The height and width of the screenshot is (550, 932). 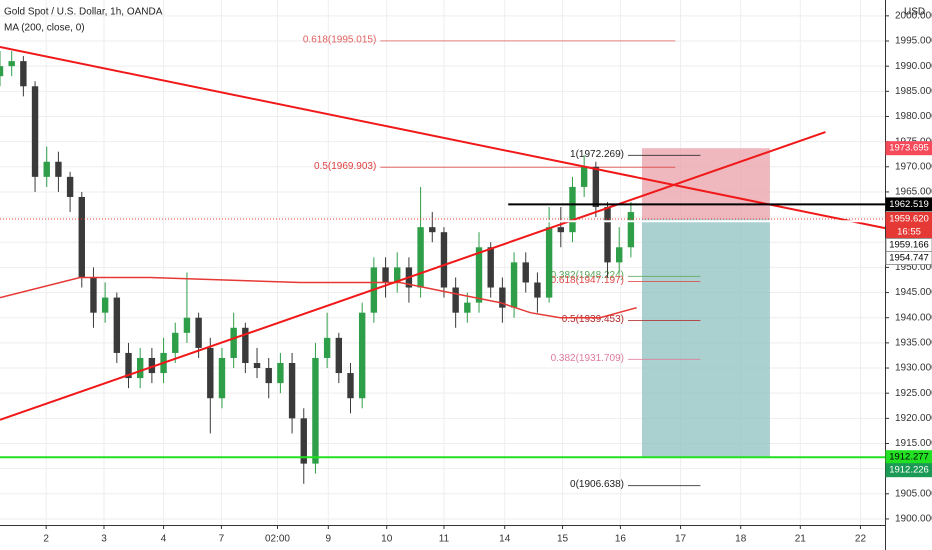 I want to click on y-tick-label: 1985.000, so click(x=913, y=91).